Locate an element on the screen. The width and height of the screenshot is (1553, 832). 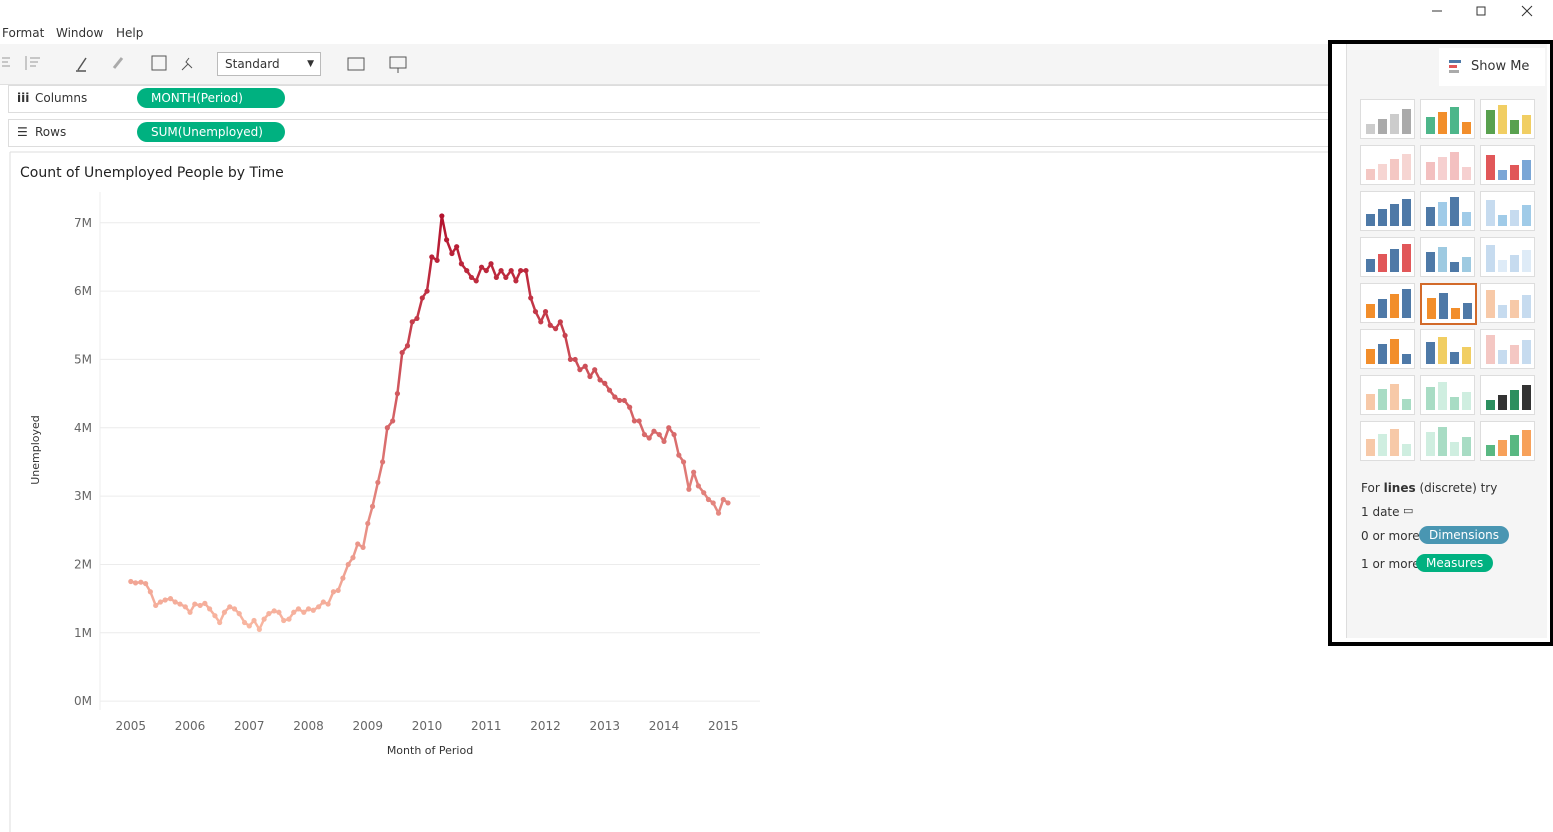
highlight-icon is located at coordinates (81, 64).